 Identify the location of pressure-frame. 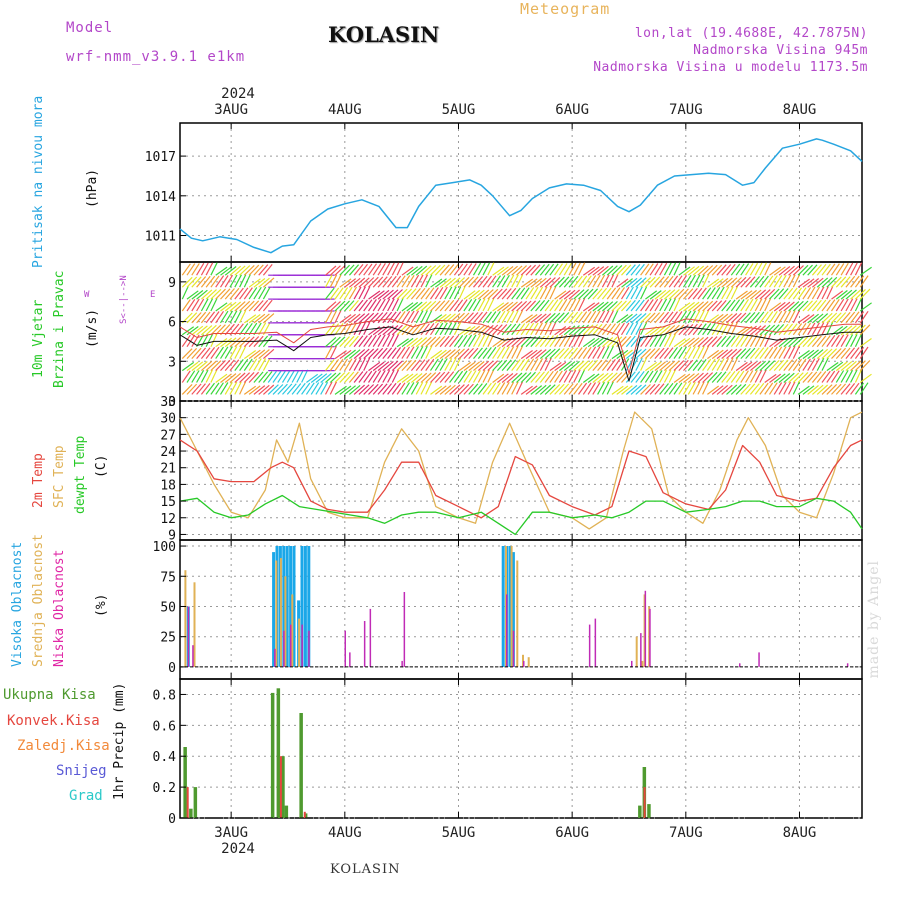
(521, 192).